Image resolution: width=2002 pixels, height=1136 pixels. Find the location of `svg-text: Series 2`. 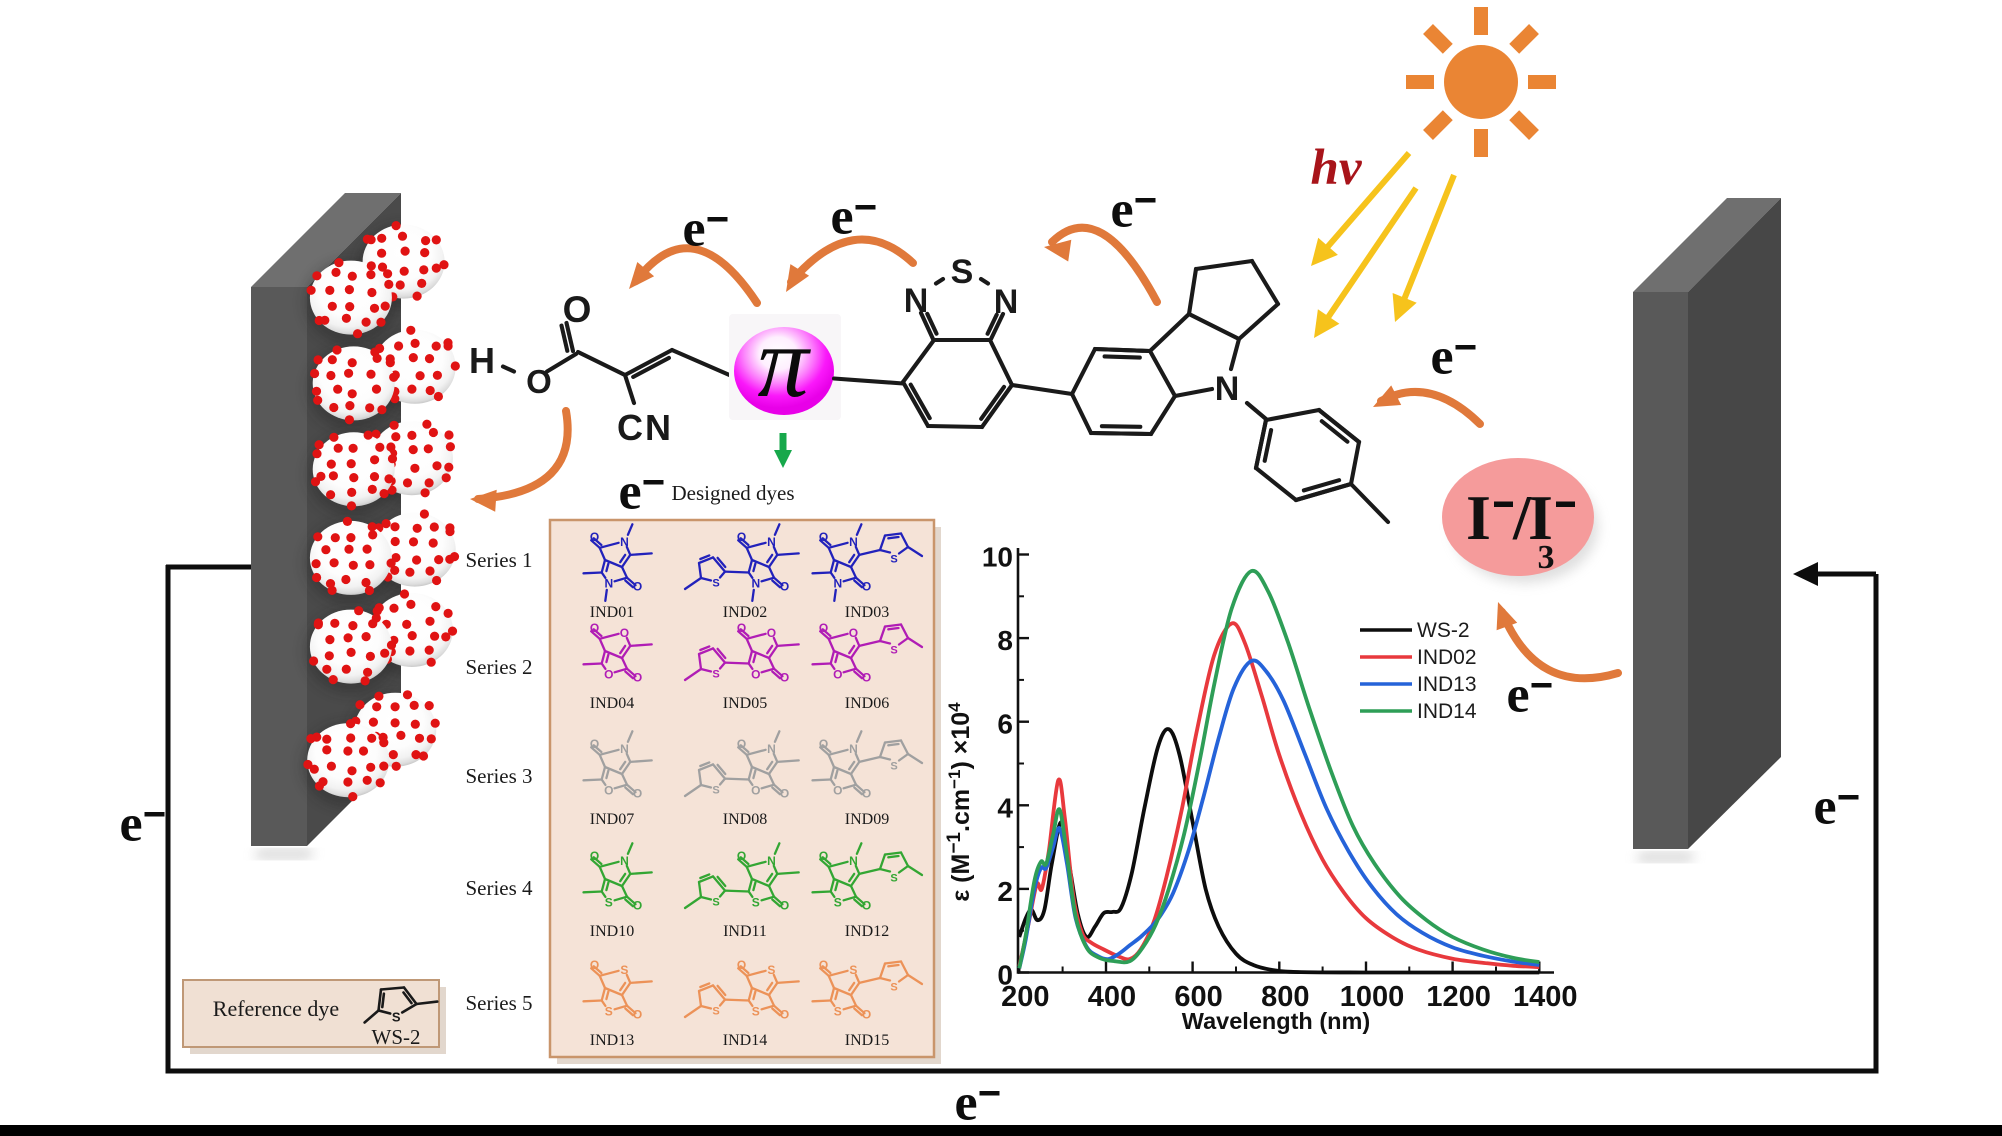

svg-text: Series 2 is located at coordinates (498, 667).